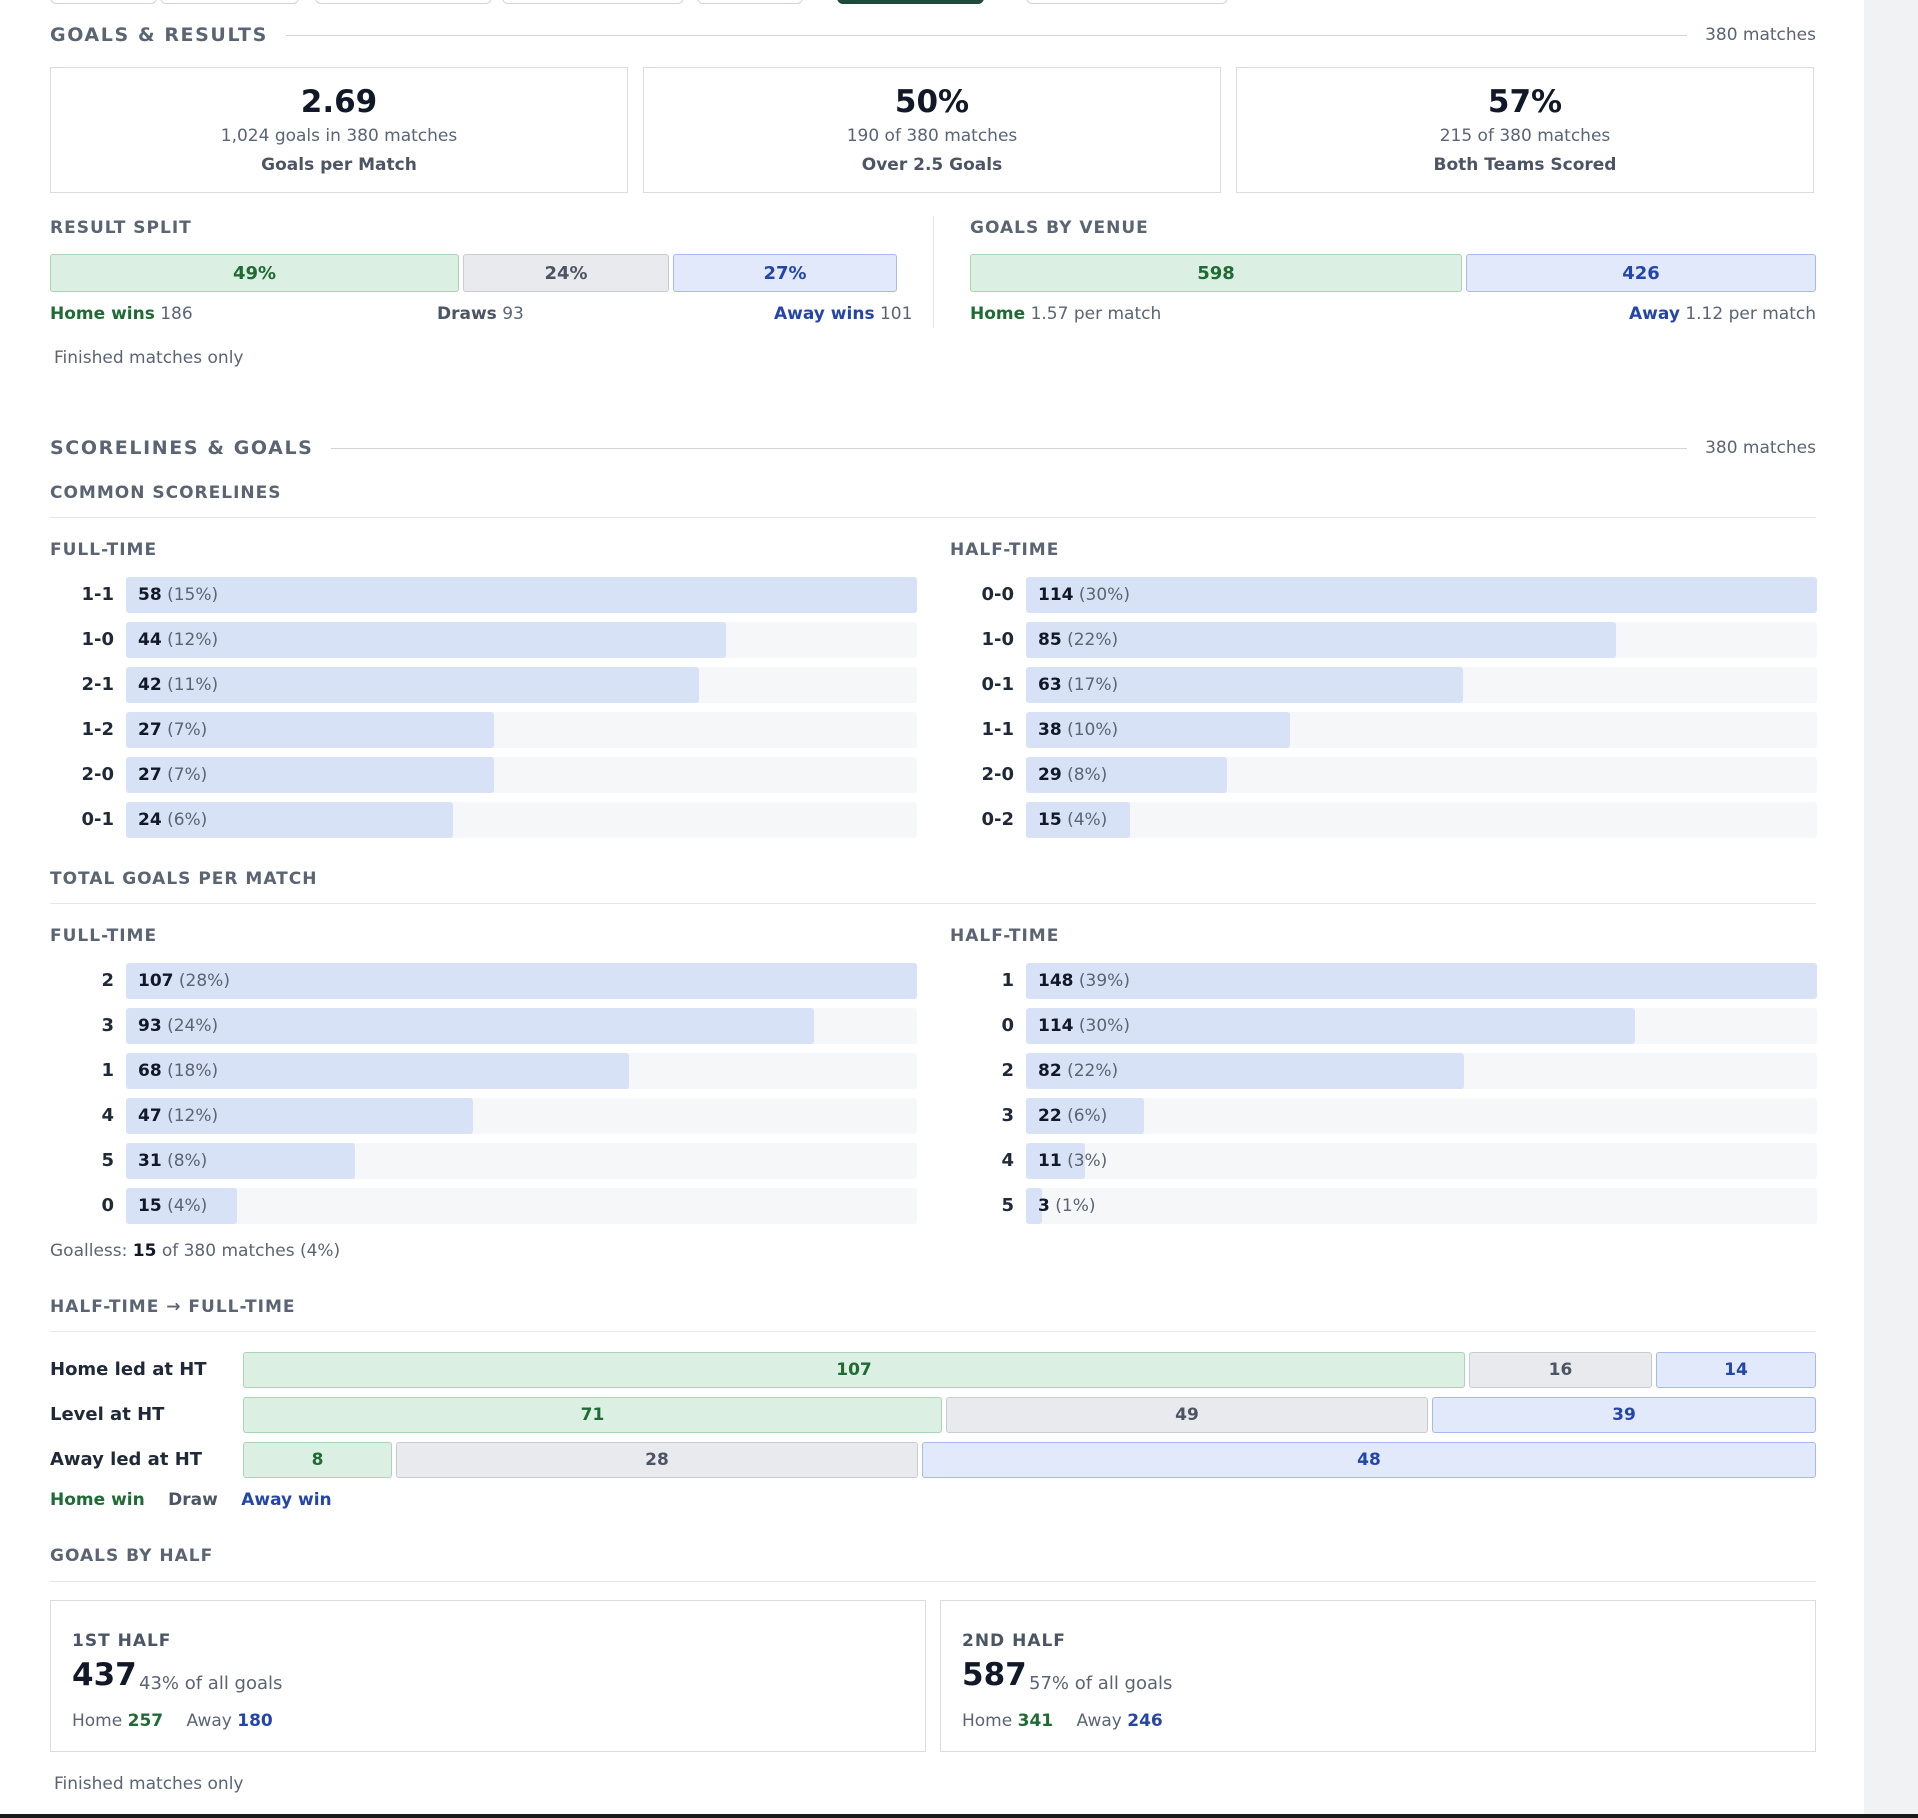 This screenshot has height=1818, width=1918. Describe the element at coordinates (97, 729) in the screenshot. I see `bar-label: 1-2` at that location.